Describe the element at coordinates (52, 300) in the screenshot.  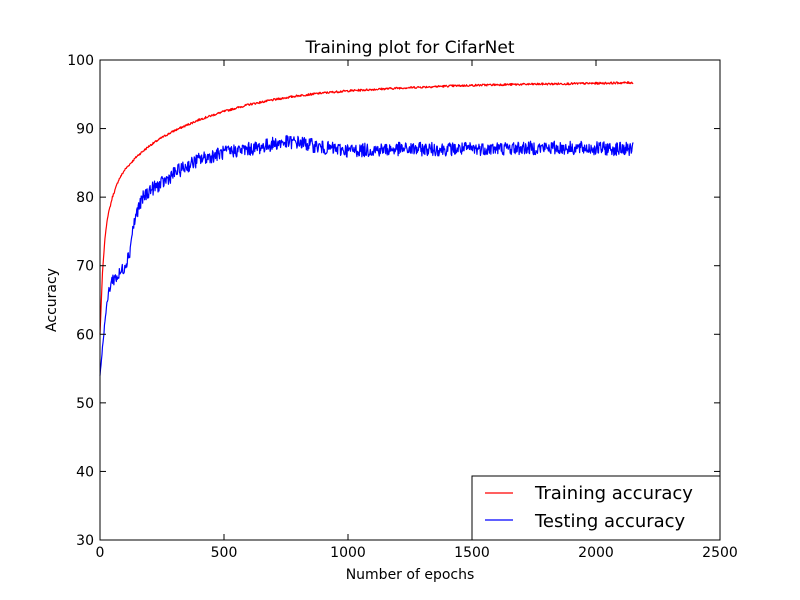
I see `y-axis-label: Accuracy` at that location.